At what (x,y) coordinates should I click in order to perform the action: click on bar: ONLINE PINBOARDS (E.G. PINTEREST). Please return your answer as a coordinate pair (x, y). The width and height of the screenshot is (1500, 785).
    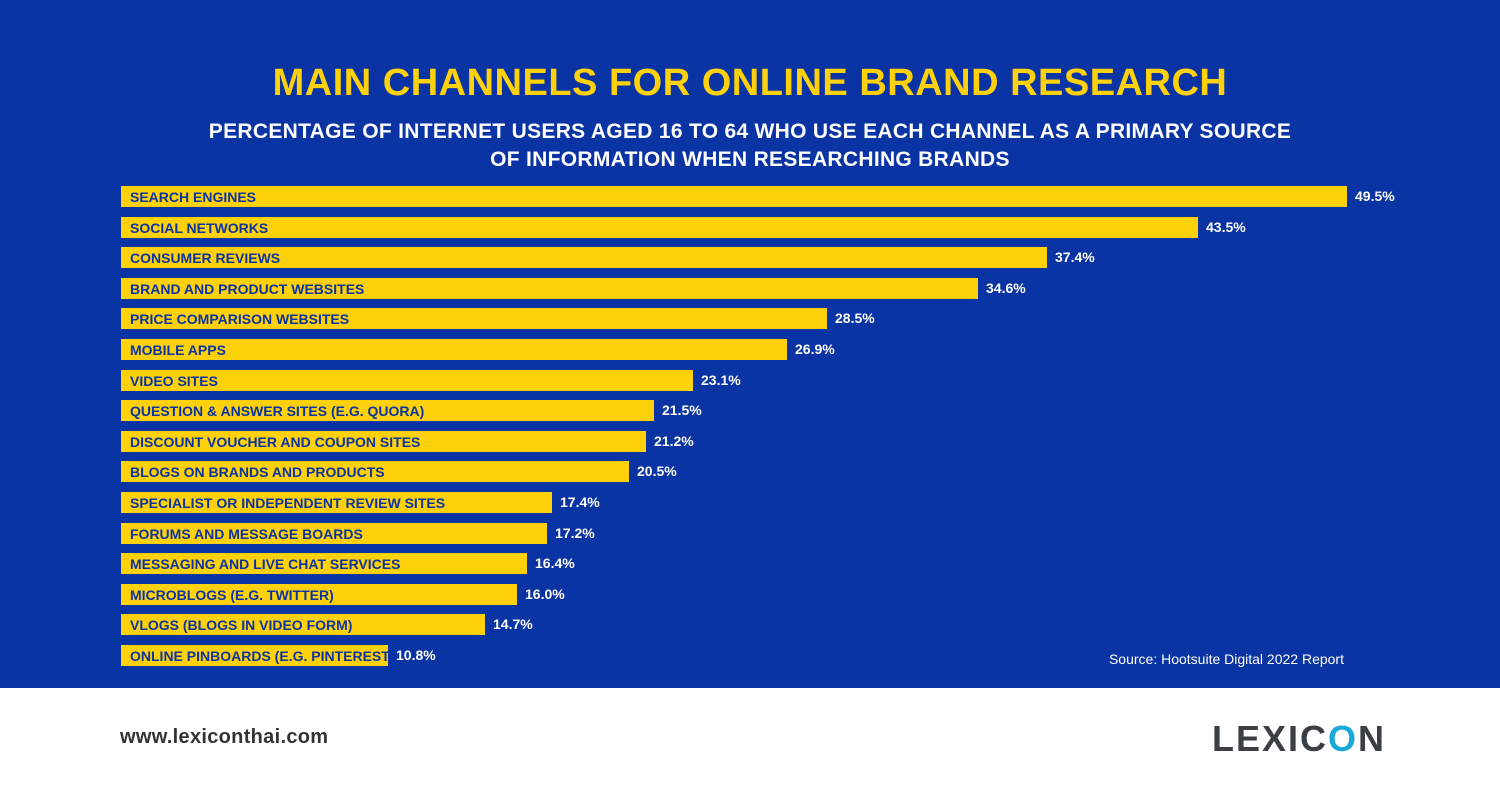
    Looking at the image, I should click on (257, 655).